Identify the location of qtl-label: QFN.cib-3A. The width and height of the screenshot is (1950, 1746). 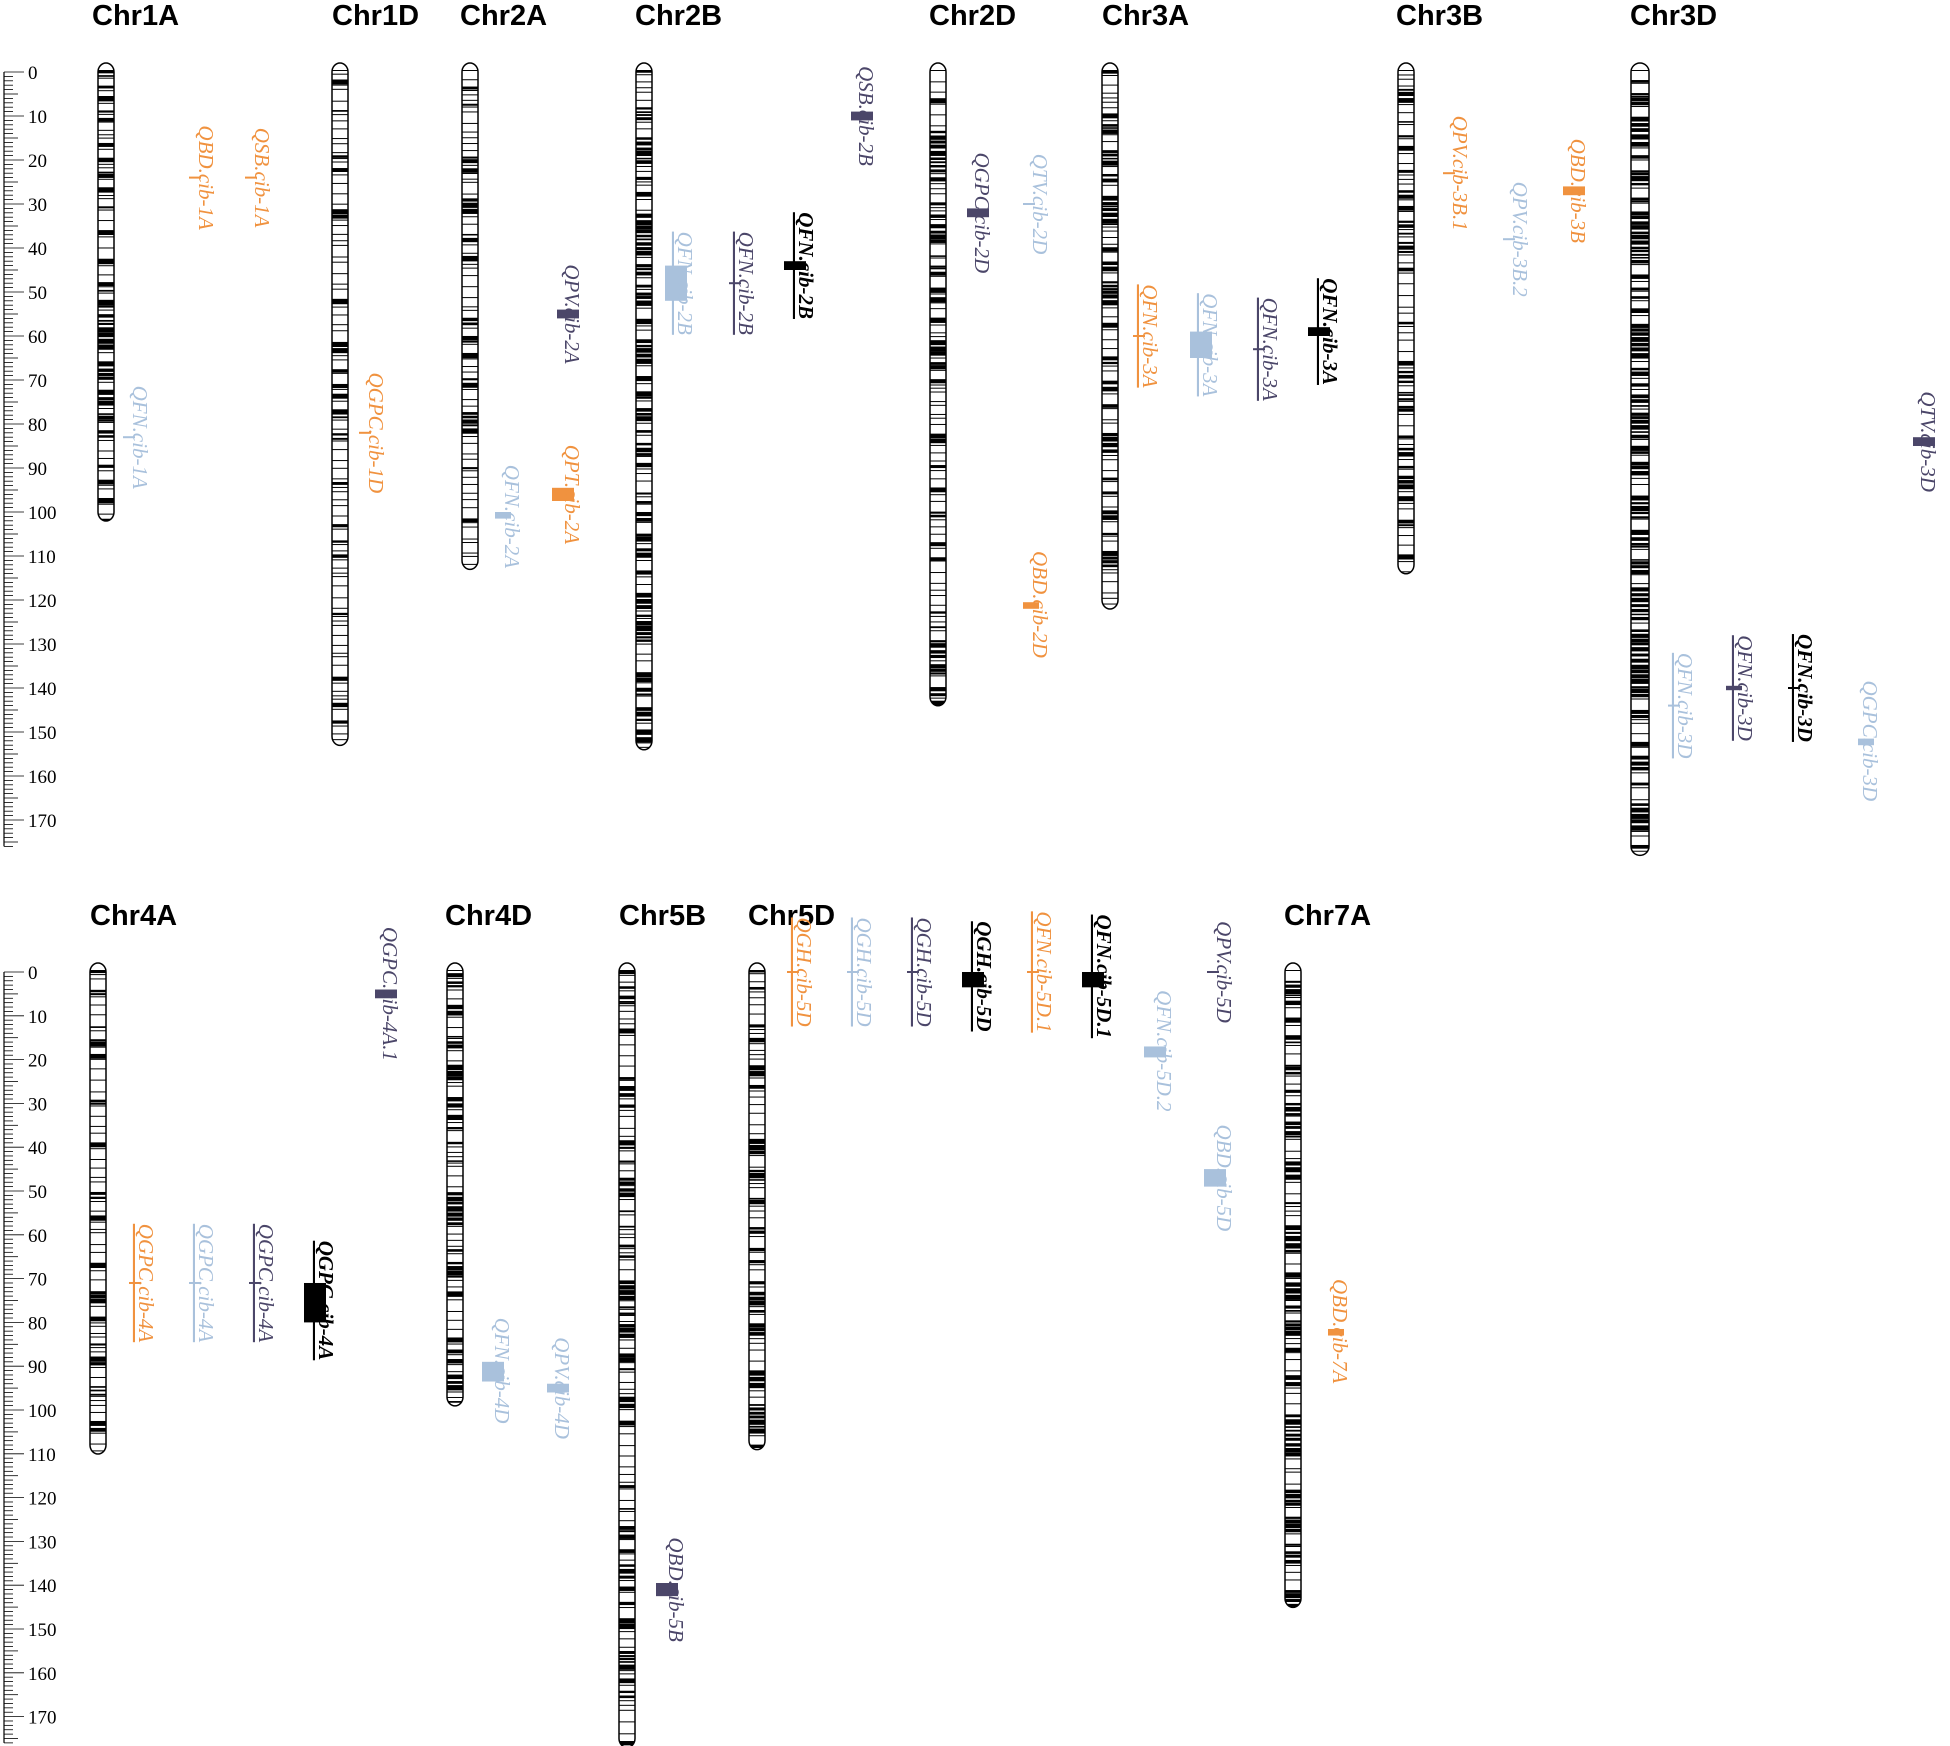
(1270, 349).